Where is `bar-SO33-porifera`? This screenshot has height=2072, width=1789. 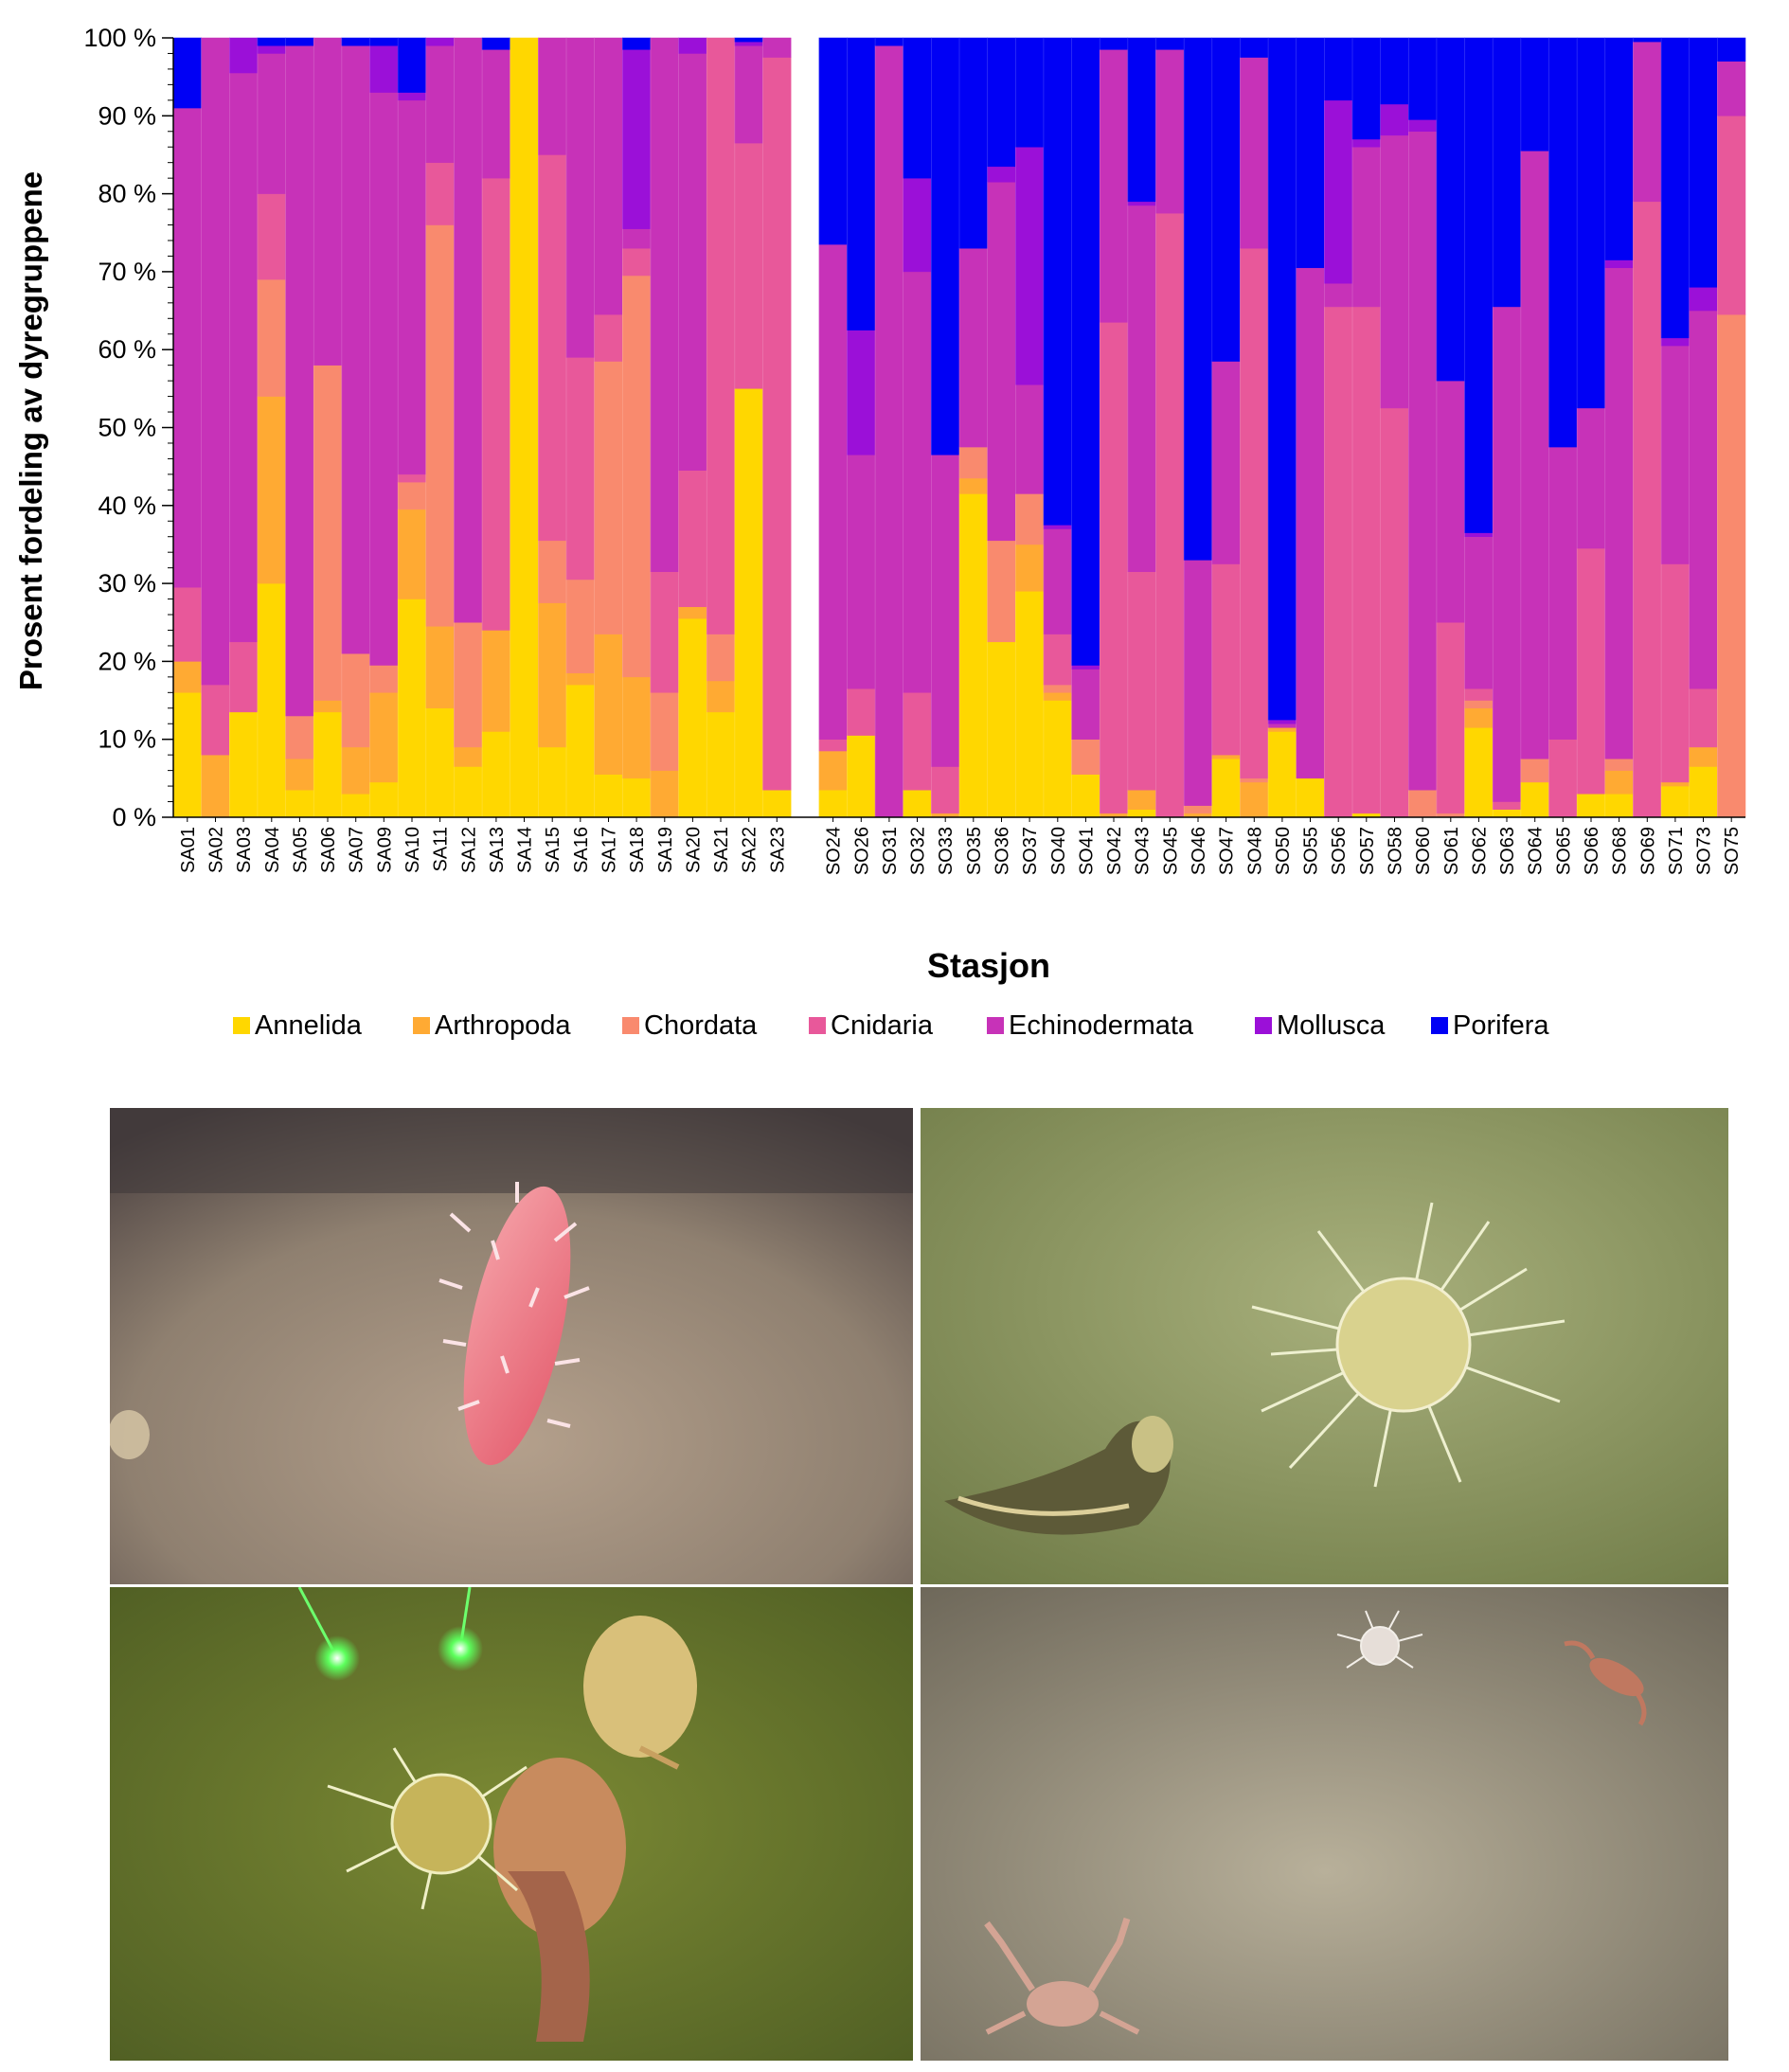 bar-SO33-porifera is located at coordinates (946, 246).